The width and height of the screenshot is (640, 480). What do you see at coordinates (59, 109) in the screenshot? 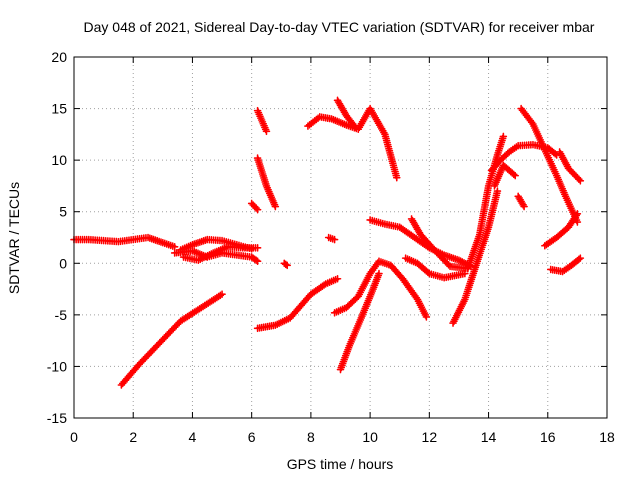
I see `y-tick-label: 15` at bounding box center [59, 109].